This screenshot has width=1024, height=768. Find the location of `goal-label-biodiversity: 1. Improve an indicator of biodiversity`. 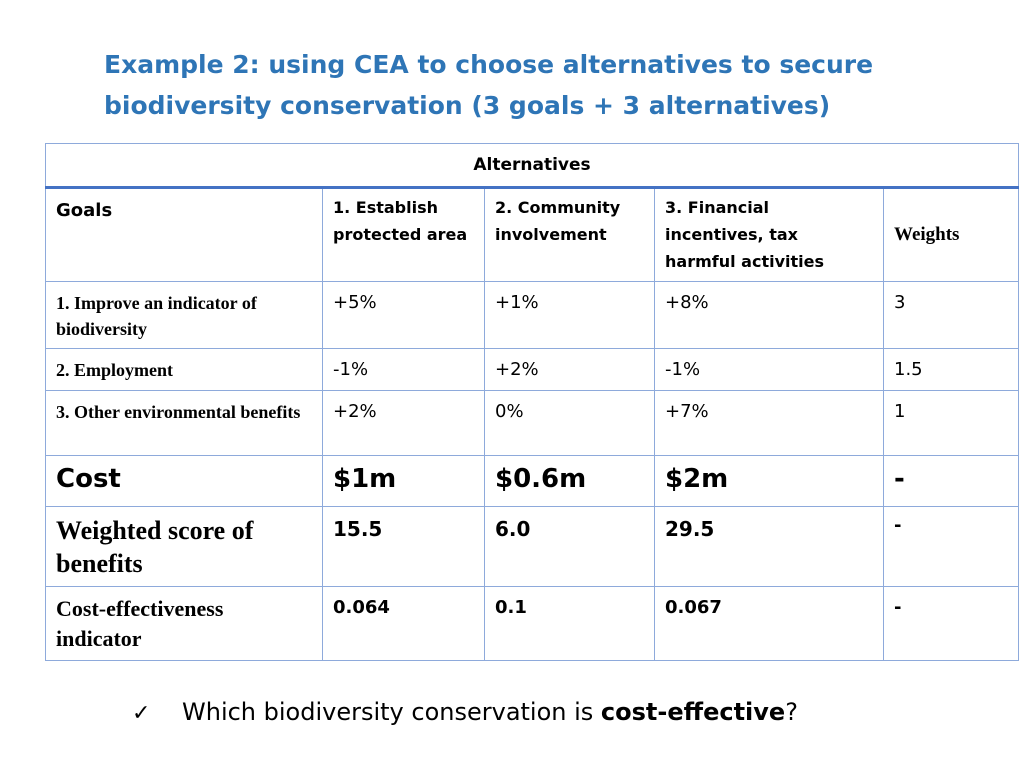

goal-label-biodiversity: 1. Improve an indicator of biodiversity is located at coordinates (184, 315).